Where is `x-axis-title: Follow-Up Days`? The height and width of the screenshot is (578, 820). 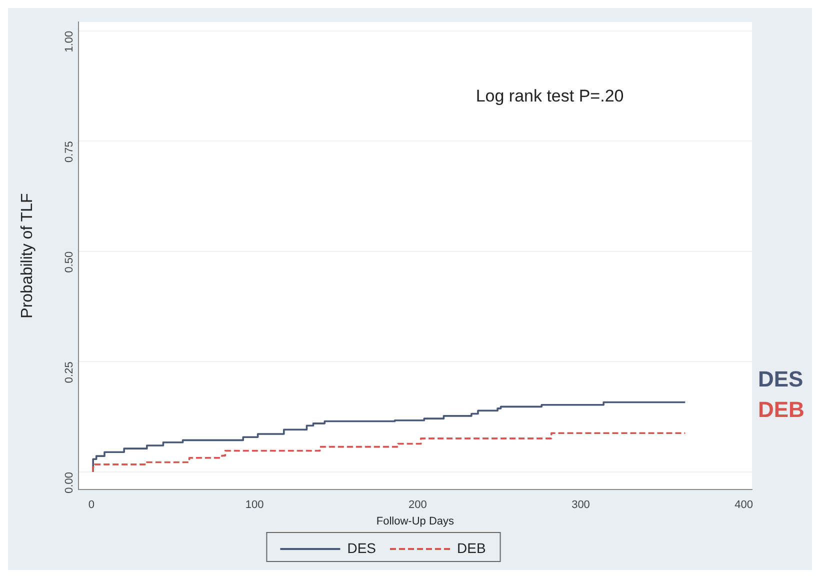 x-axis-title: Follow-Up Days is located at coordinates (415, 521).